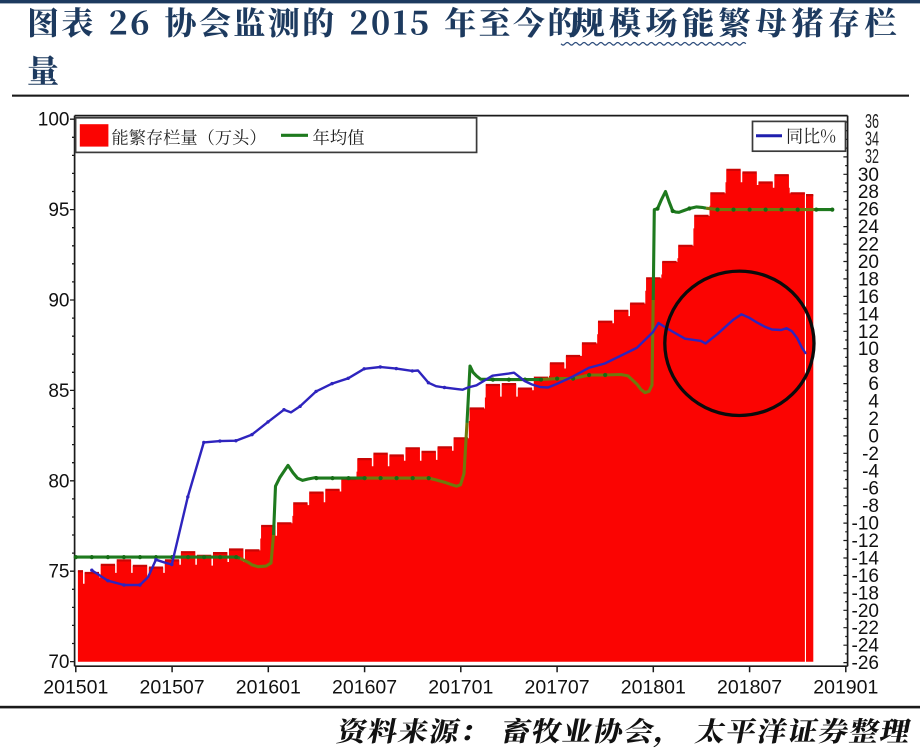 This screenshot has height=753, width=920. I want to click on svg-text: 2, so click(873, 419).